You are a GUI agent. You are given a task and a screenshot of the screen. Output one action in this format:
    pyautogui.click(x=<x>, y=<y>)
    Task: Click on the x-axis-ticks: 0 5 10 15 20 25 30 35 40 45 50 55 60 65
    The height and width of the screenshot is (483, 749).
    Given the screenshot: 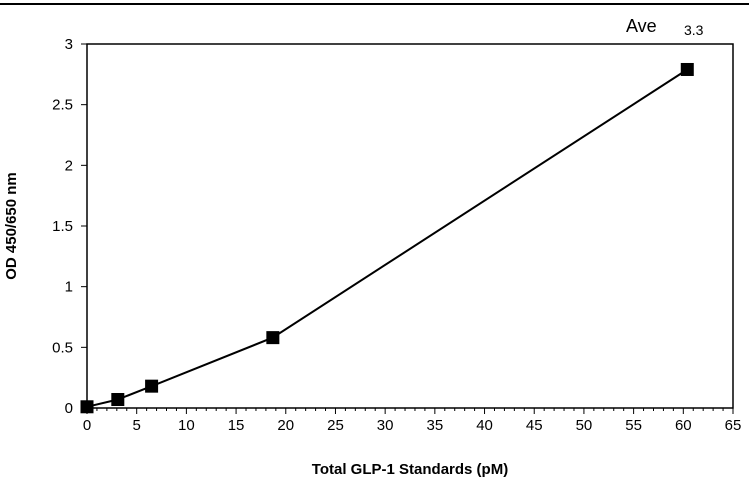 What is the action you would take?
    pyautogui.click(x=412, y=421)
    